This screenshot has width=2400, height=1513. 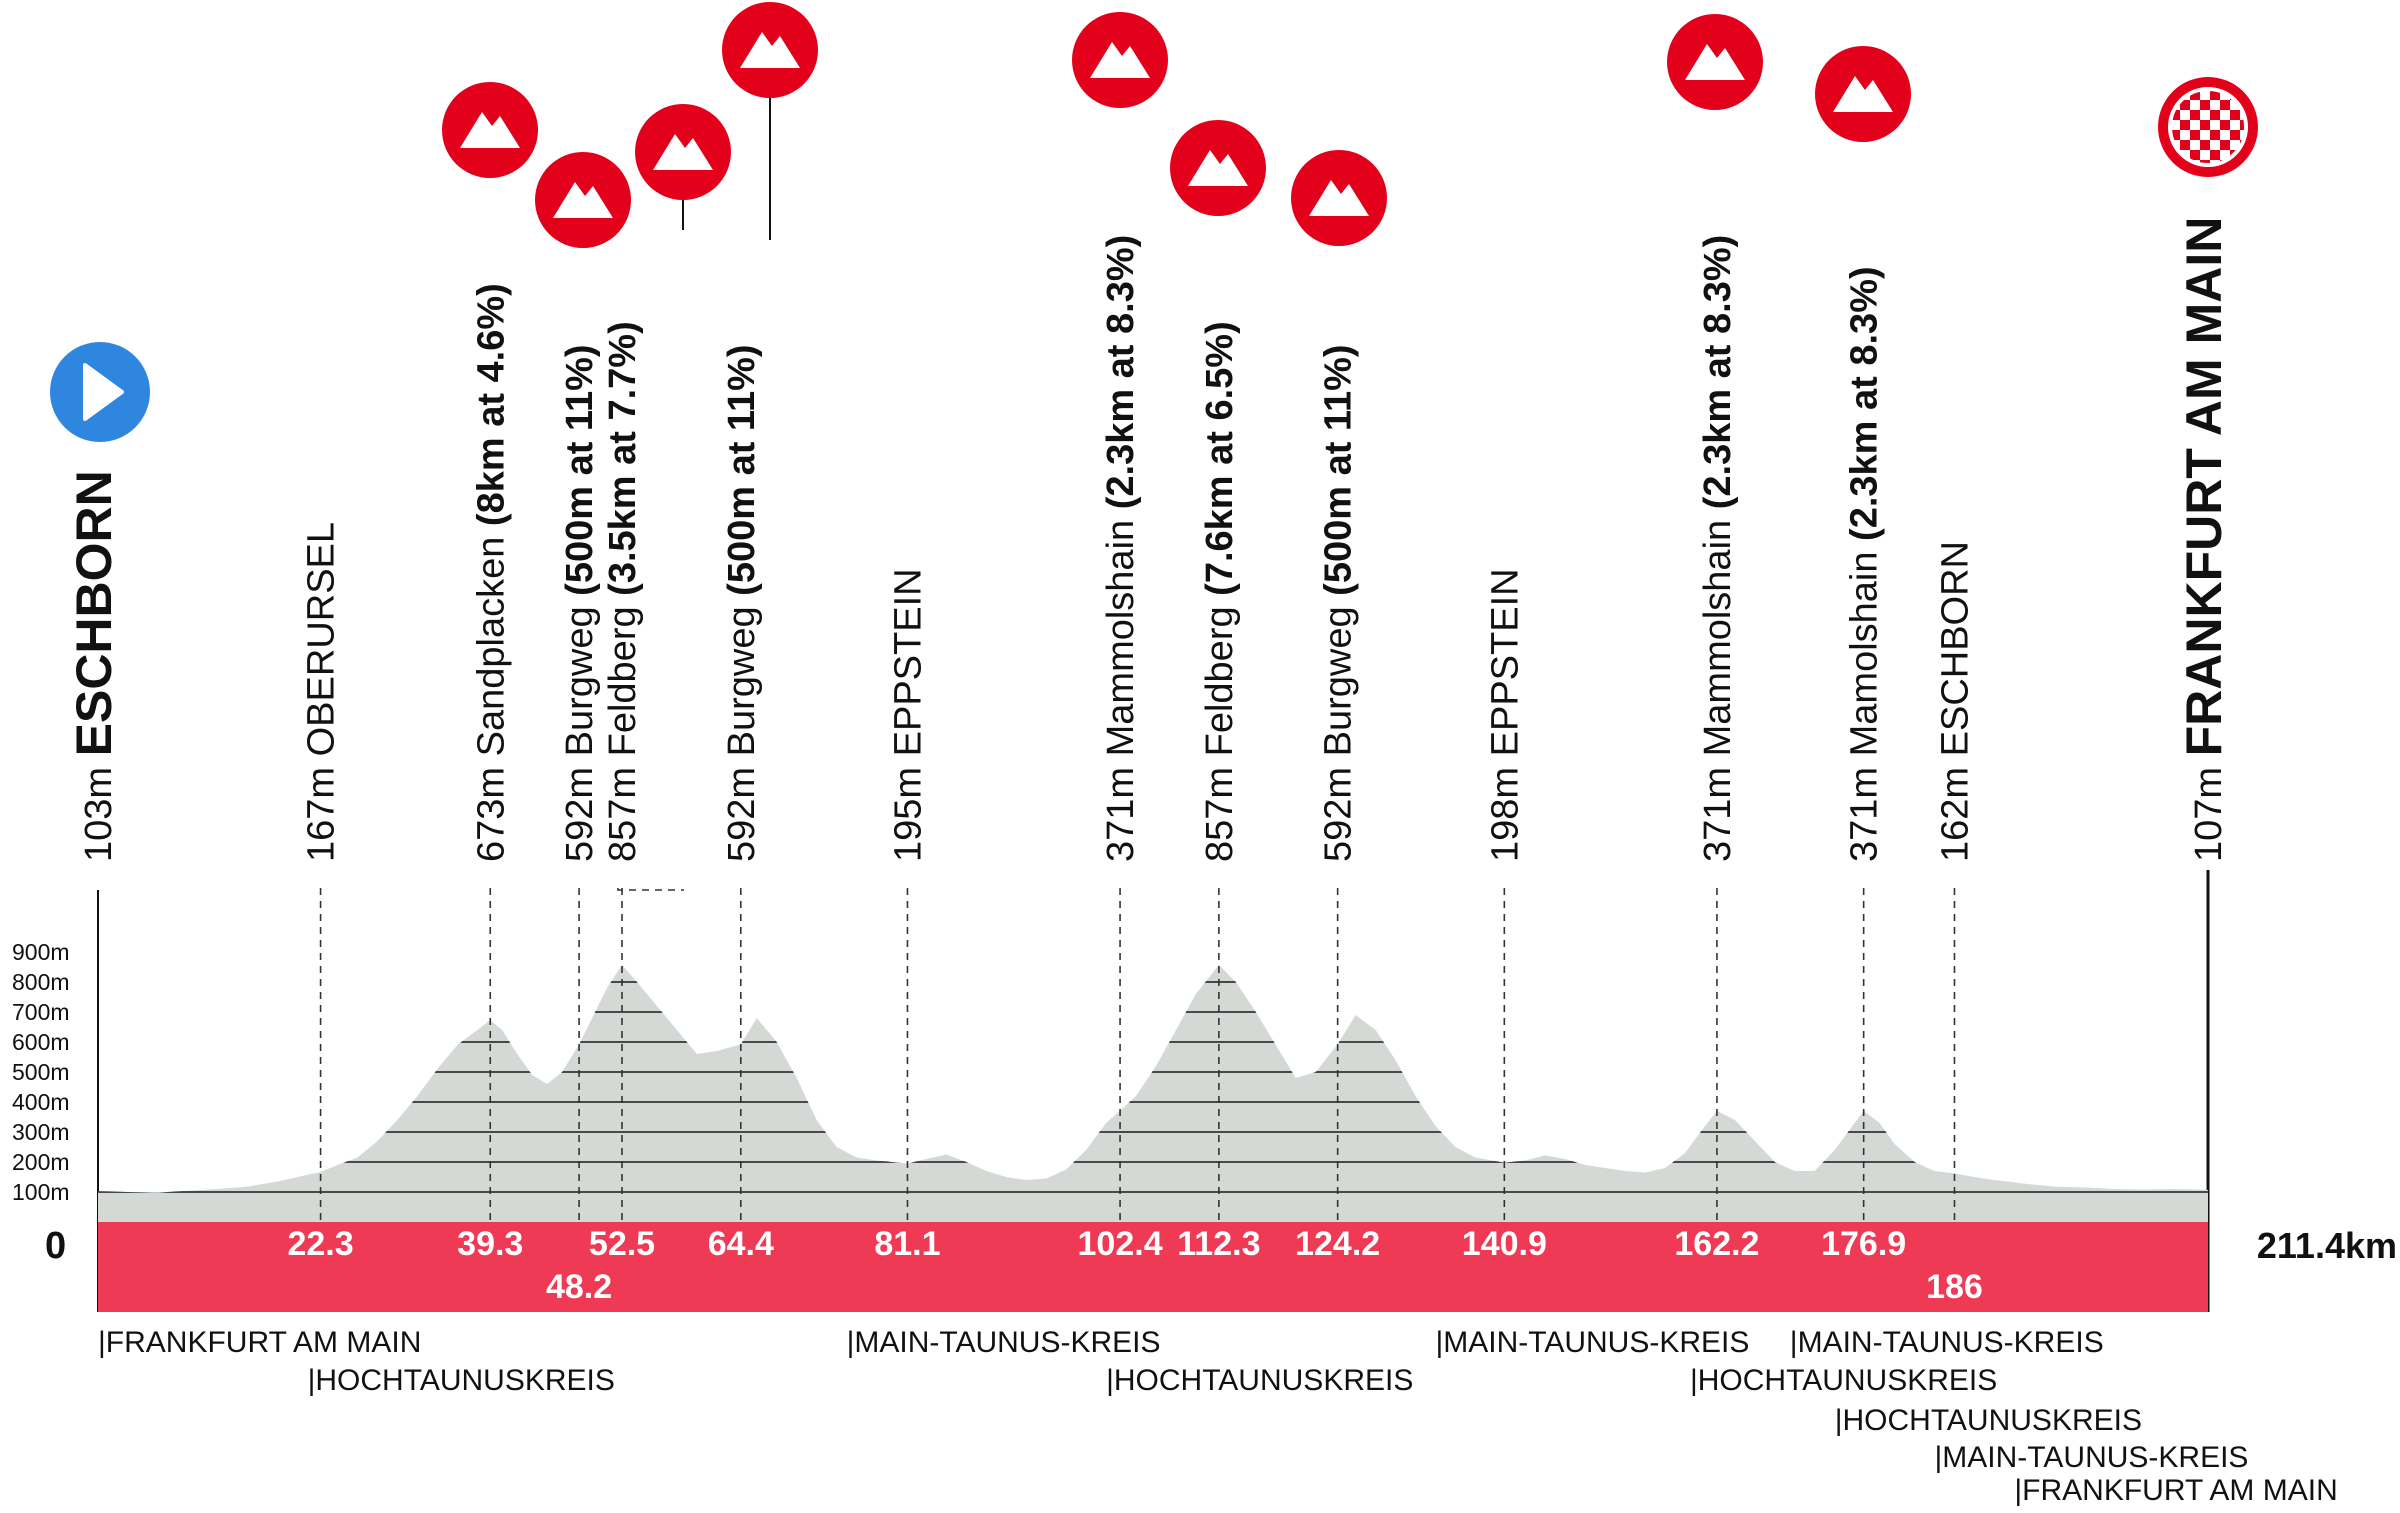 What do you see at coordinates (623, 681) in the screenshot?
I see `waypoint-name: Feldberg` at bounding box center [623, 681].